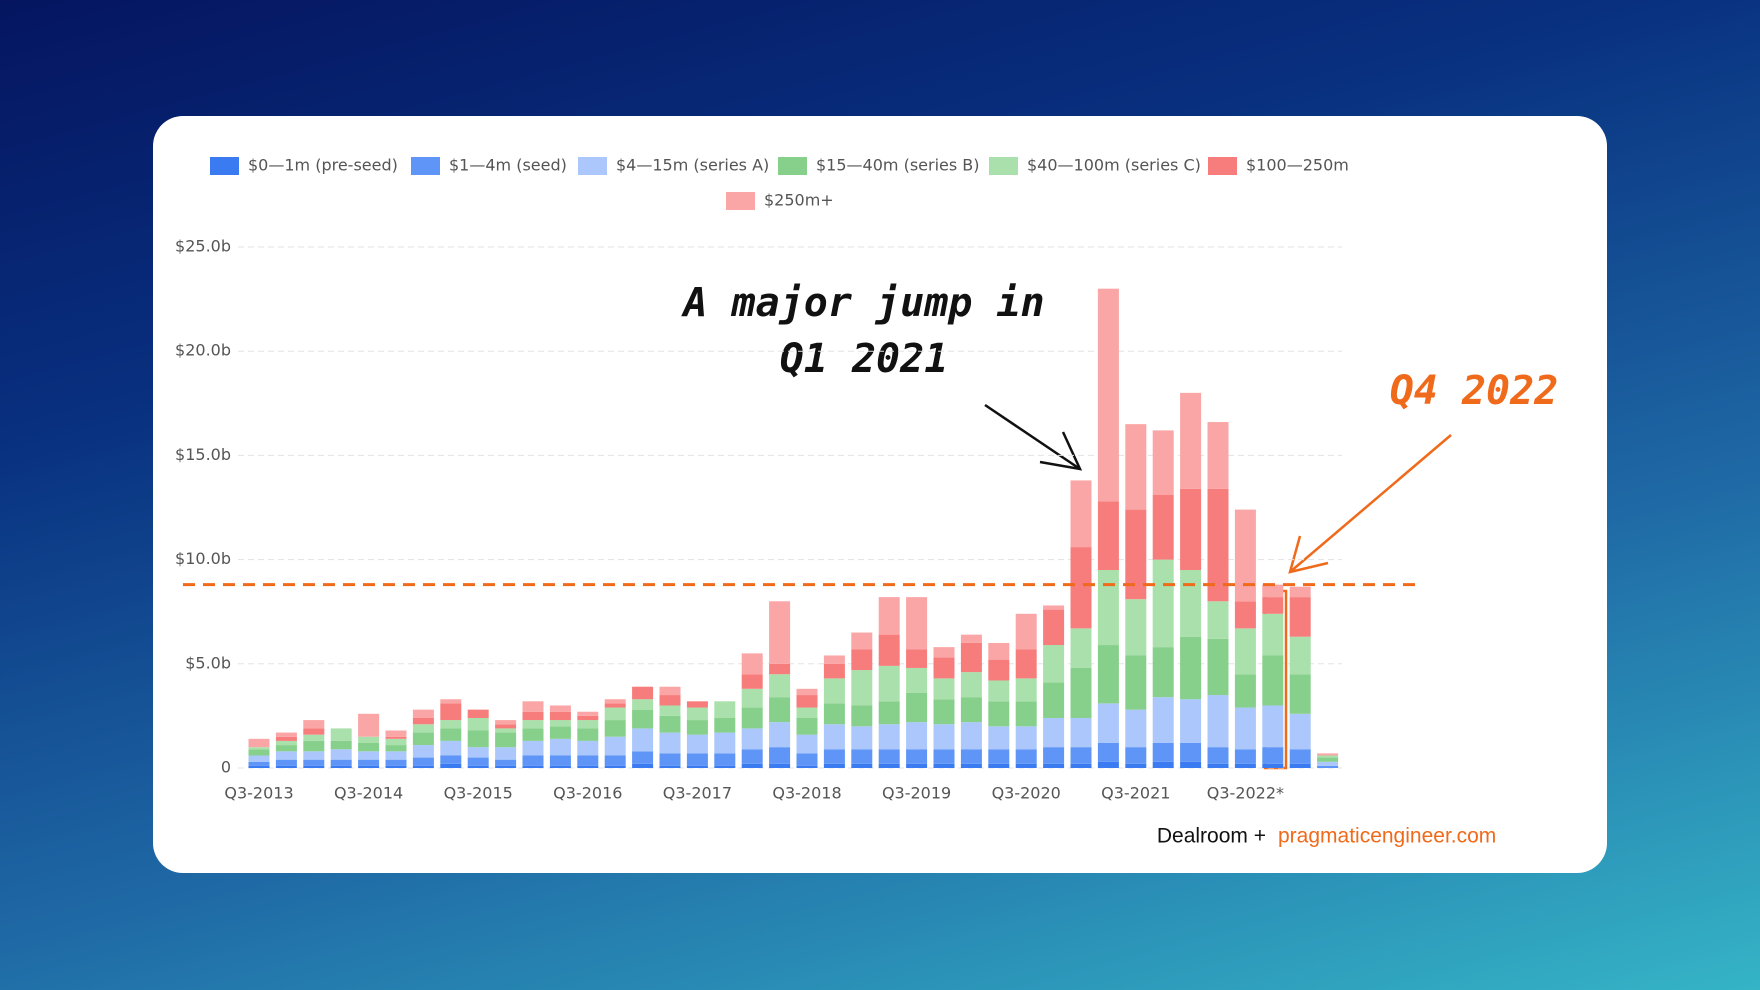 This screenshot has height=990, width=1760. I want to click on x-tick-label: Q3-2022*, so click(1245, 793).